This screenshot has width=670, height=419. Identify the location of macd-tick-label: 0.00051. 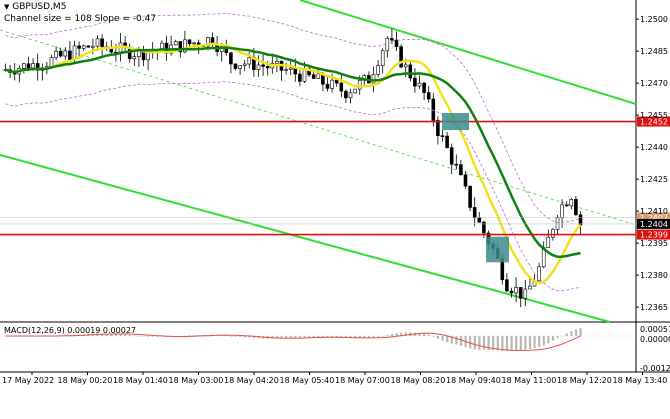
(655, 329).